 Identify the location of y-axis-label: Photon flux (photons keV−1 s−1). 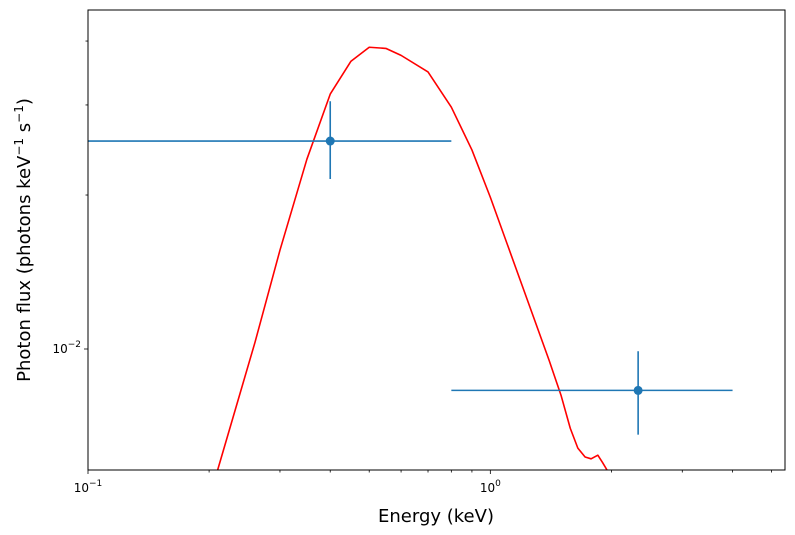
(23, 240).